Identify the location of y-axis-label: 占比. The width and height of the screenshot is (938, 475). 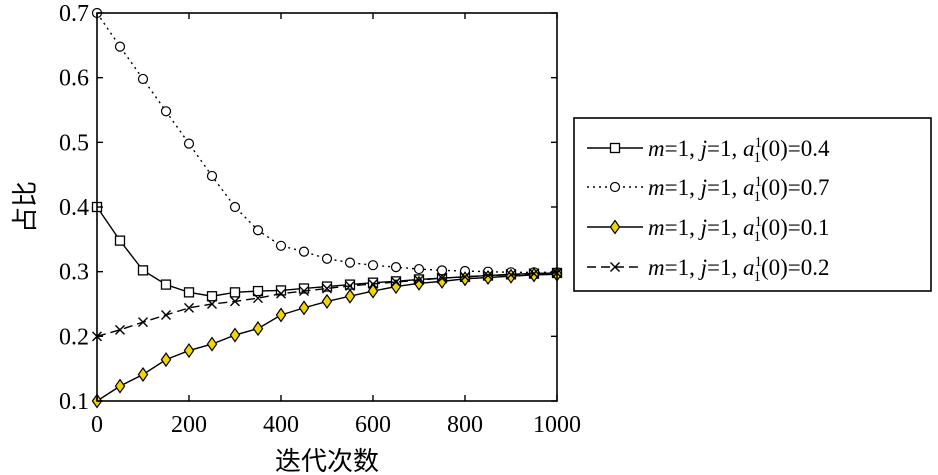
(26, 207).